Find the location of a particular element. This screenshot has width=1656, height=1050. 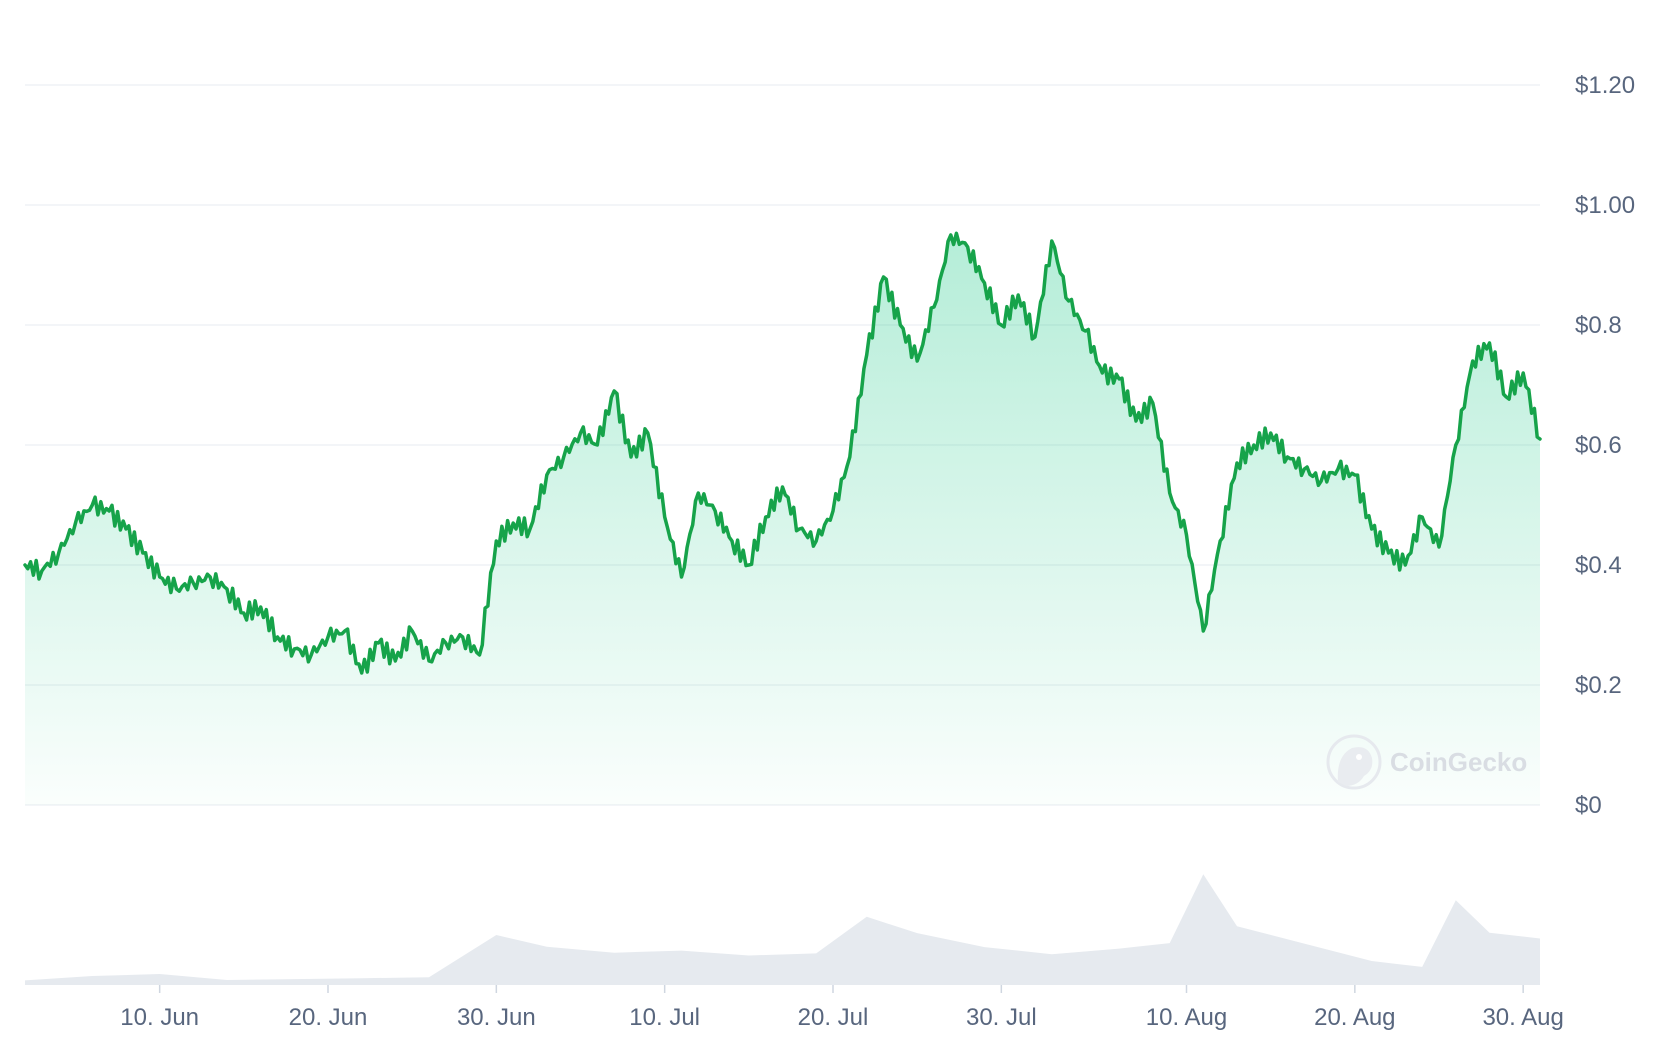

x-tick-label: 10. Jun is located at coordinates (159, 1017).